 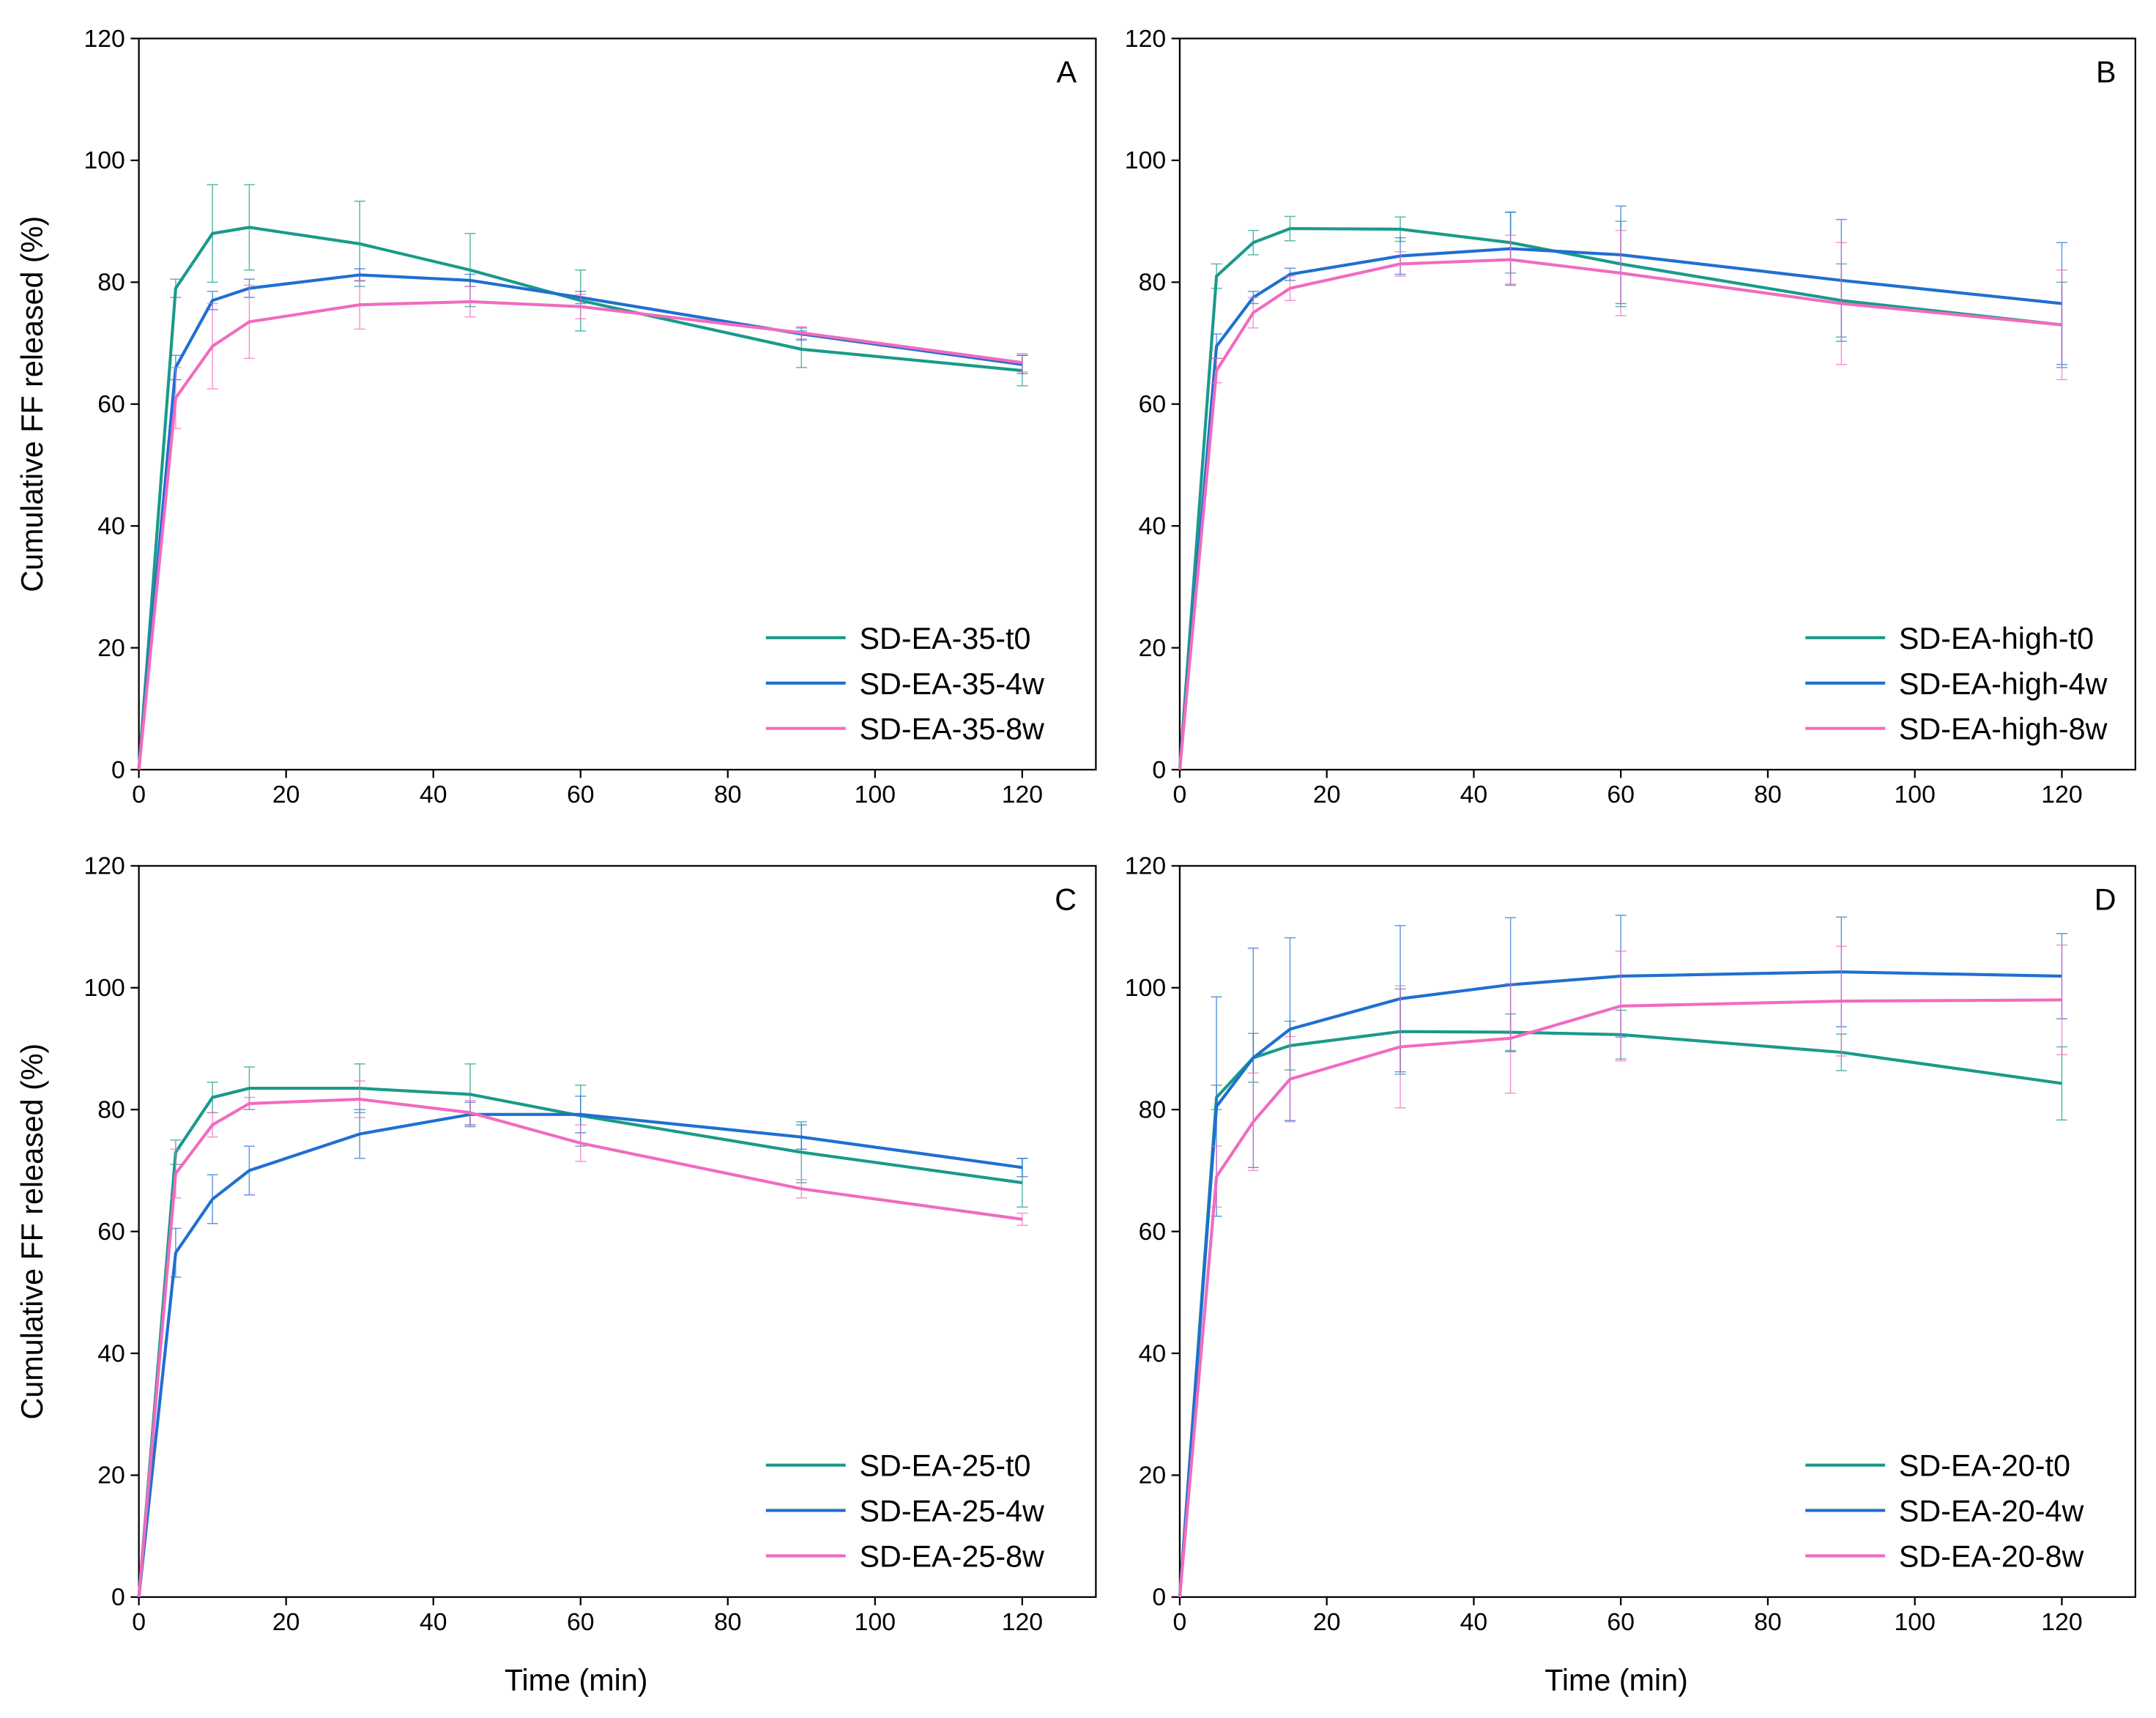 I want to click on legend-label: SD-EA-25-4w, so click(x=951, y=1511).